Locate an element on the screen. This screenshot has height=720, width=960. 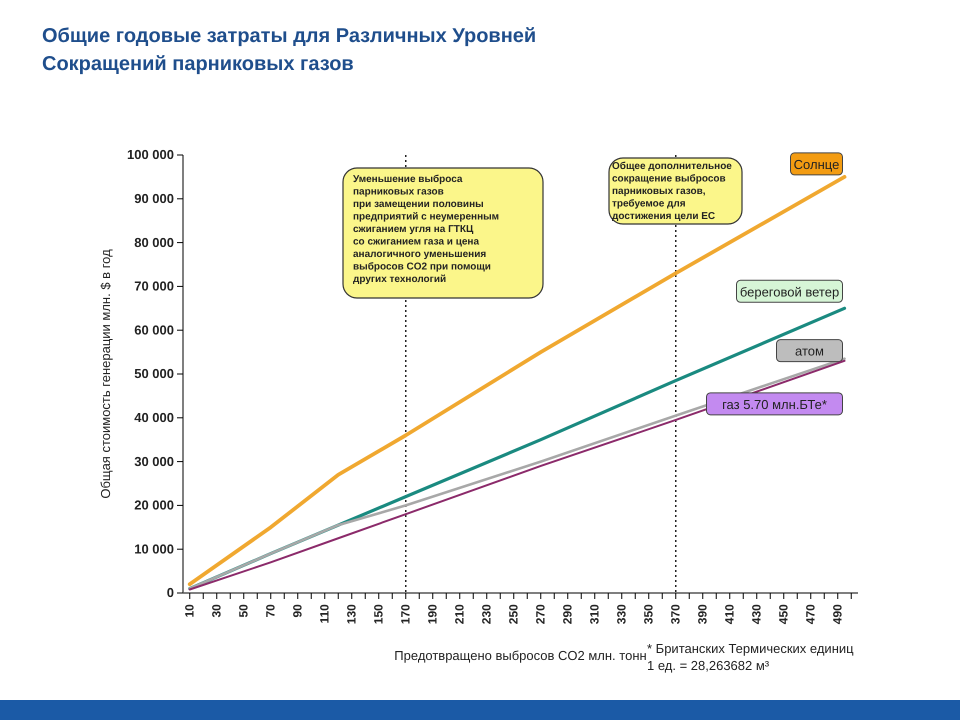
x-tick-label: 50 is located at coordinates (243, 611).